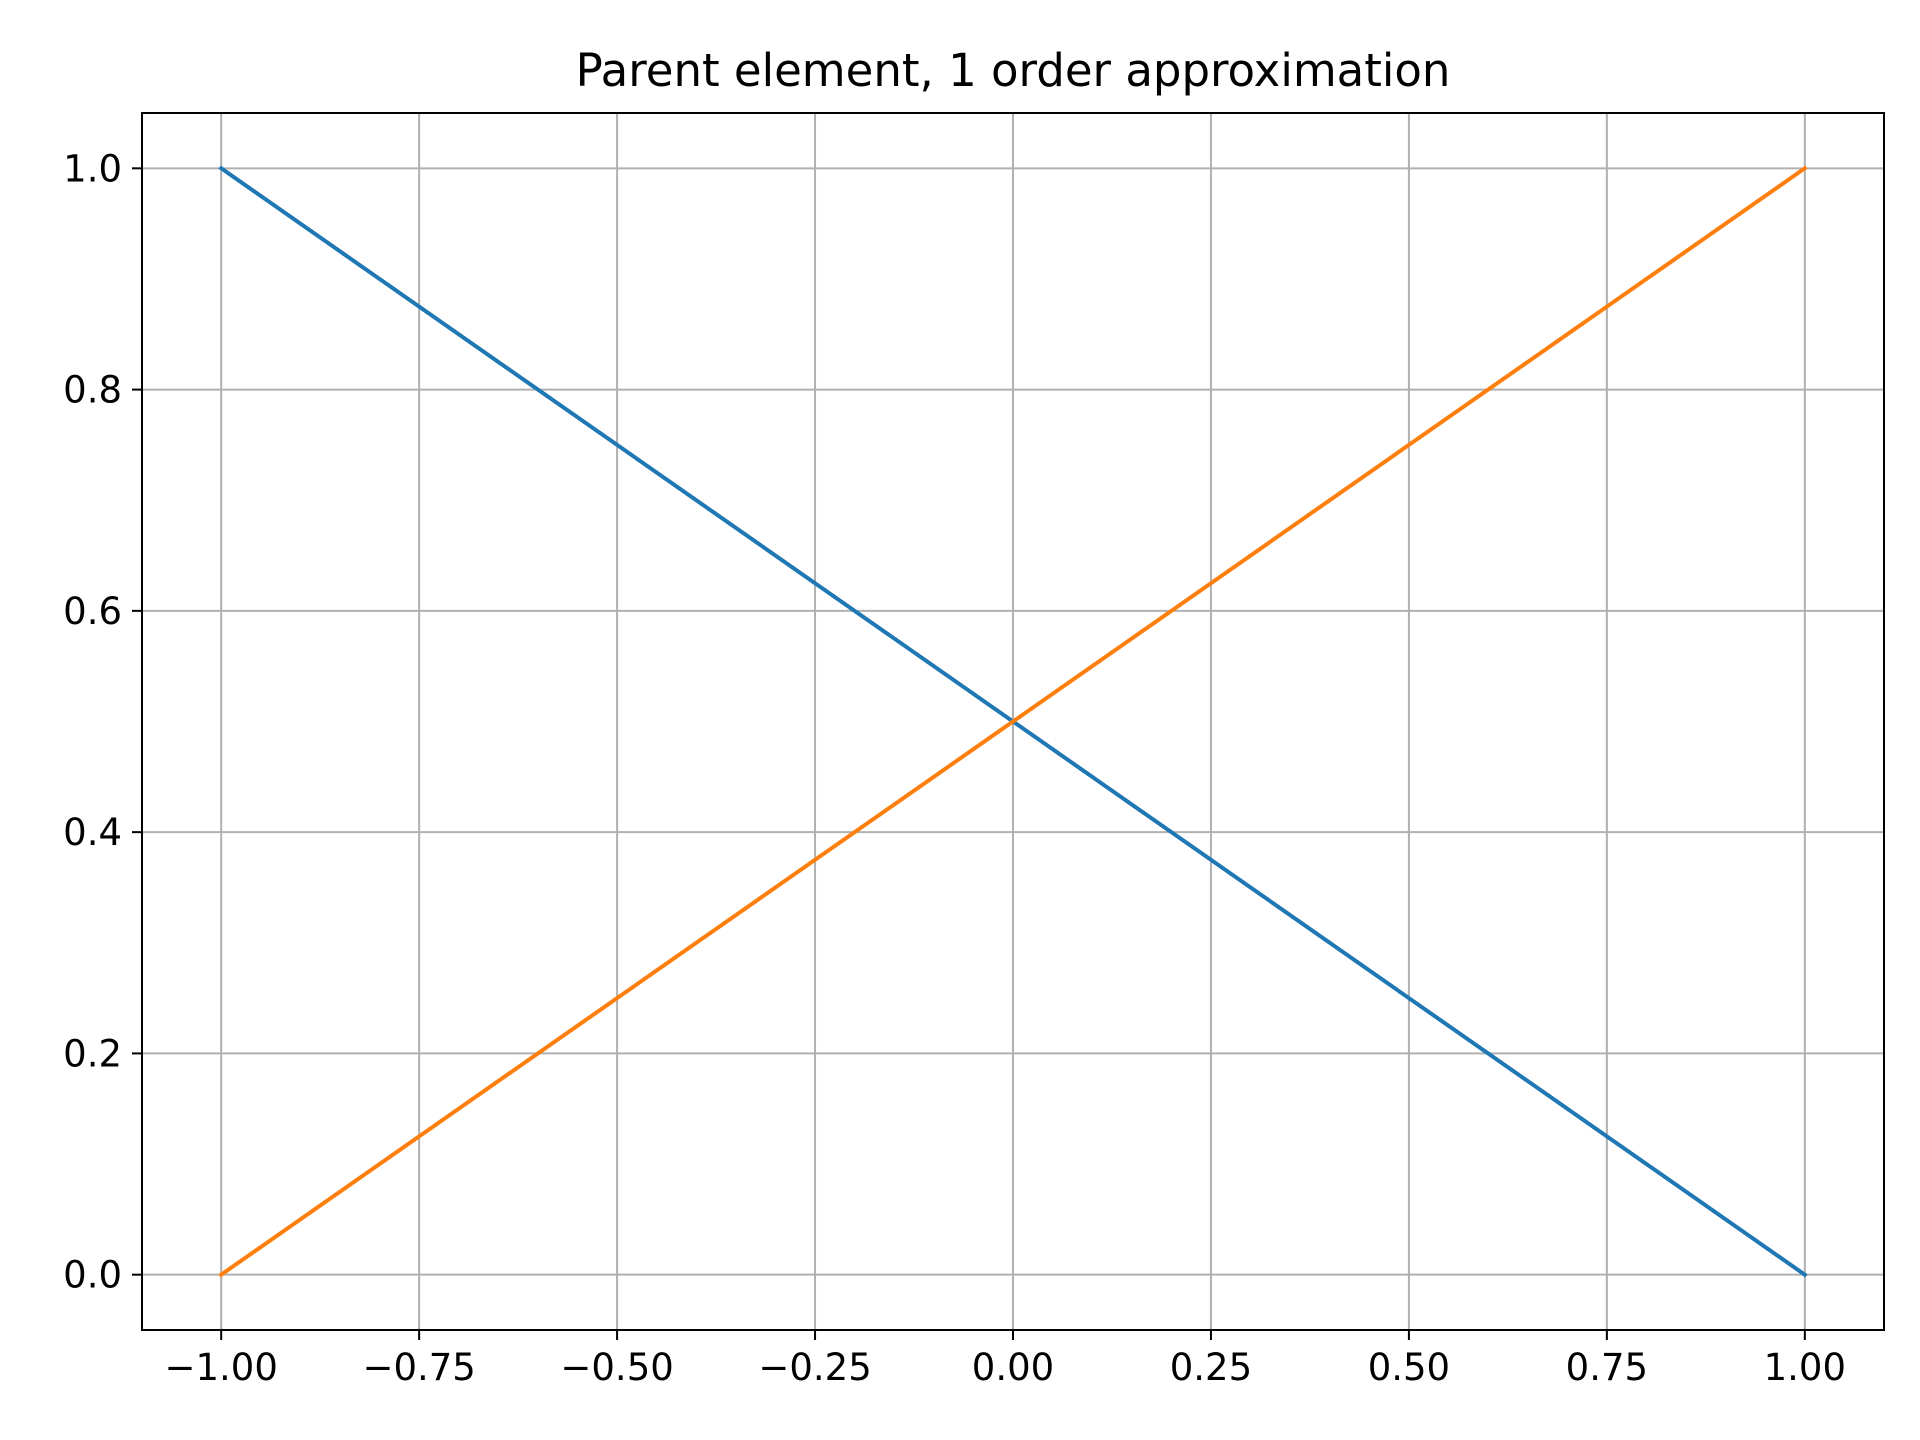 The height and width of the screenshot is (1440, 1920). What do you see at coordinates (92, 168) in the screenshot?
I see `y-tick-label: 1.0` at bounding box center [92, 168].